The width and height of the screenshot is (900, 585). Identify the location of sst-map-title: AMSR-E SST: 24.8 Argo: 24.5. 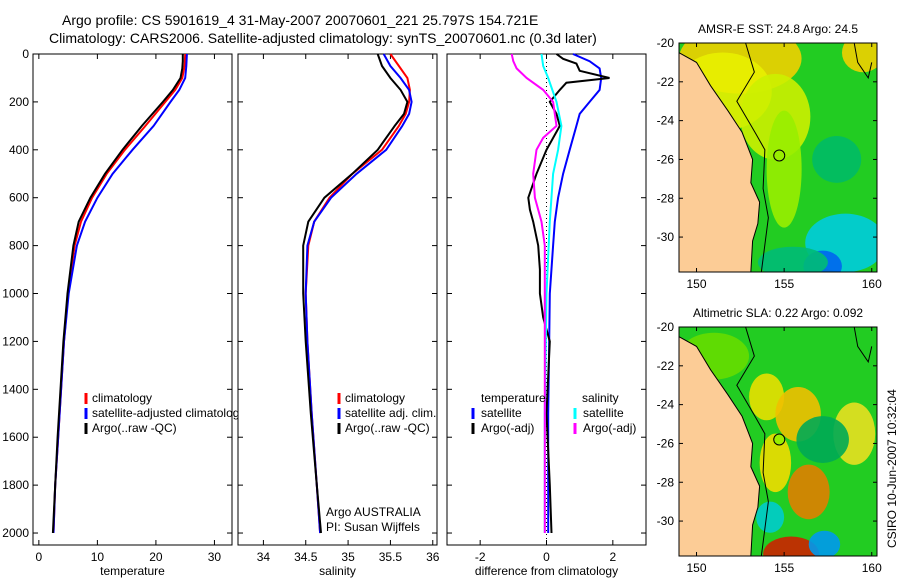
(778, 29).